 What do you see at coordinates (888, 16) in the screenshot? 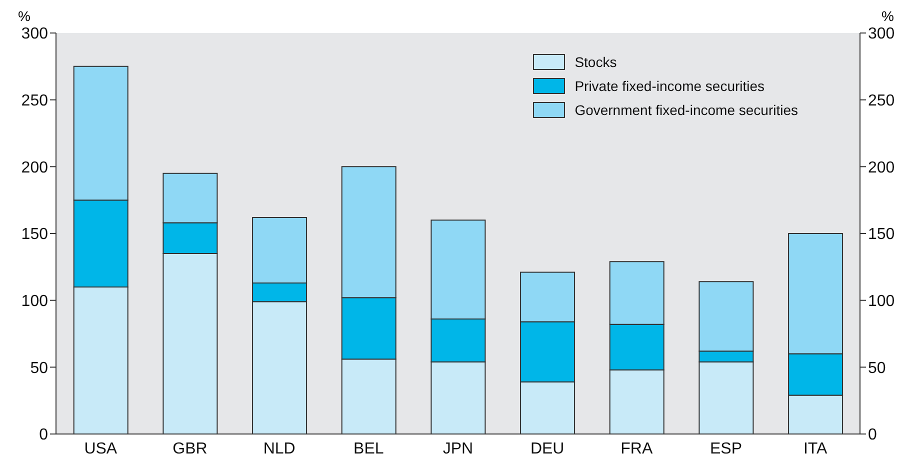
I see `y2-axis-title: %` at bounding box center [888, 16].